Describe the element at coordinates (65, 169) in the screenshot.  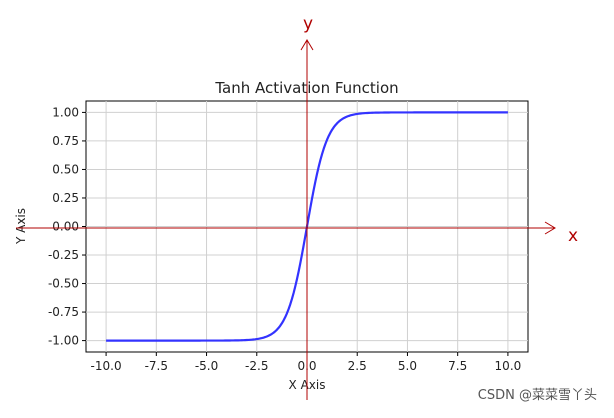
I see `y-tick-label: 0.50` at that location.